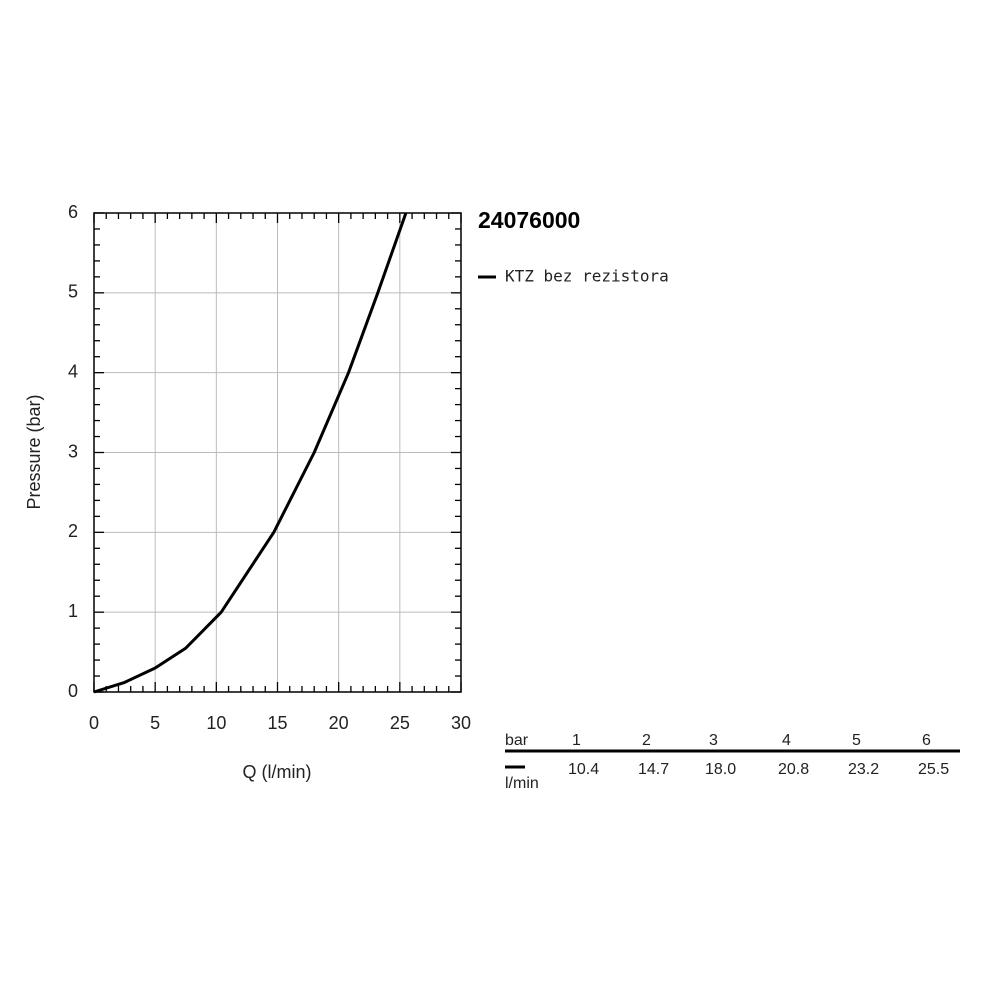 Image resolution: width=984 pixels, height=984 pixels. I want to click on y-tick-label: 0, so click(73, 691).